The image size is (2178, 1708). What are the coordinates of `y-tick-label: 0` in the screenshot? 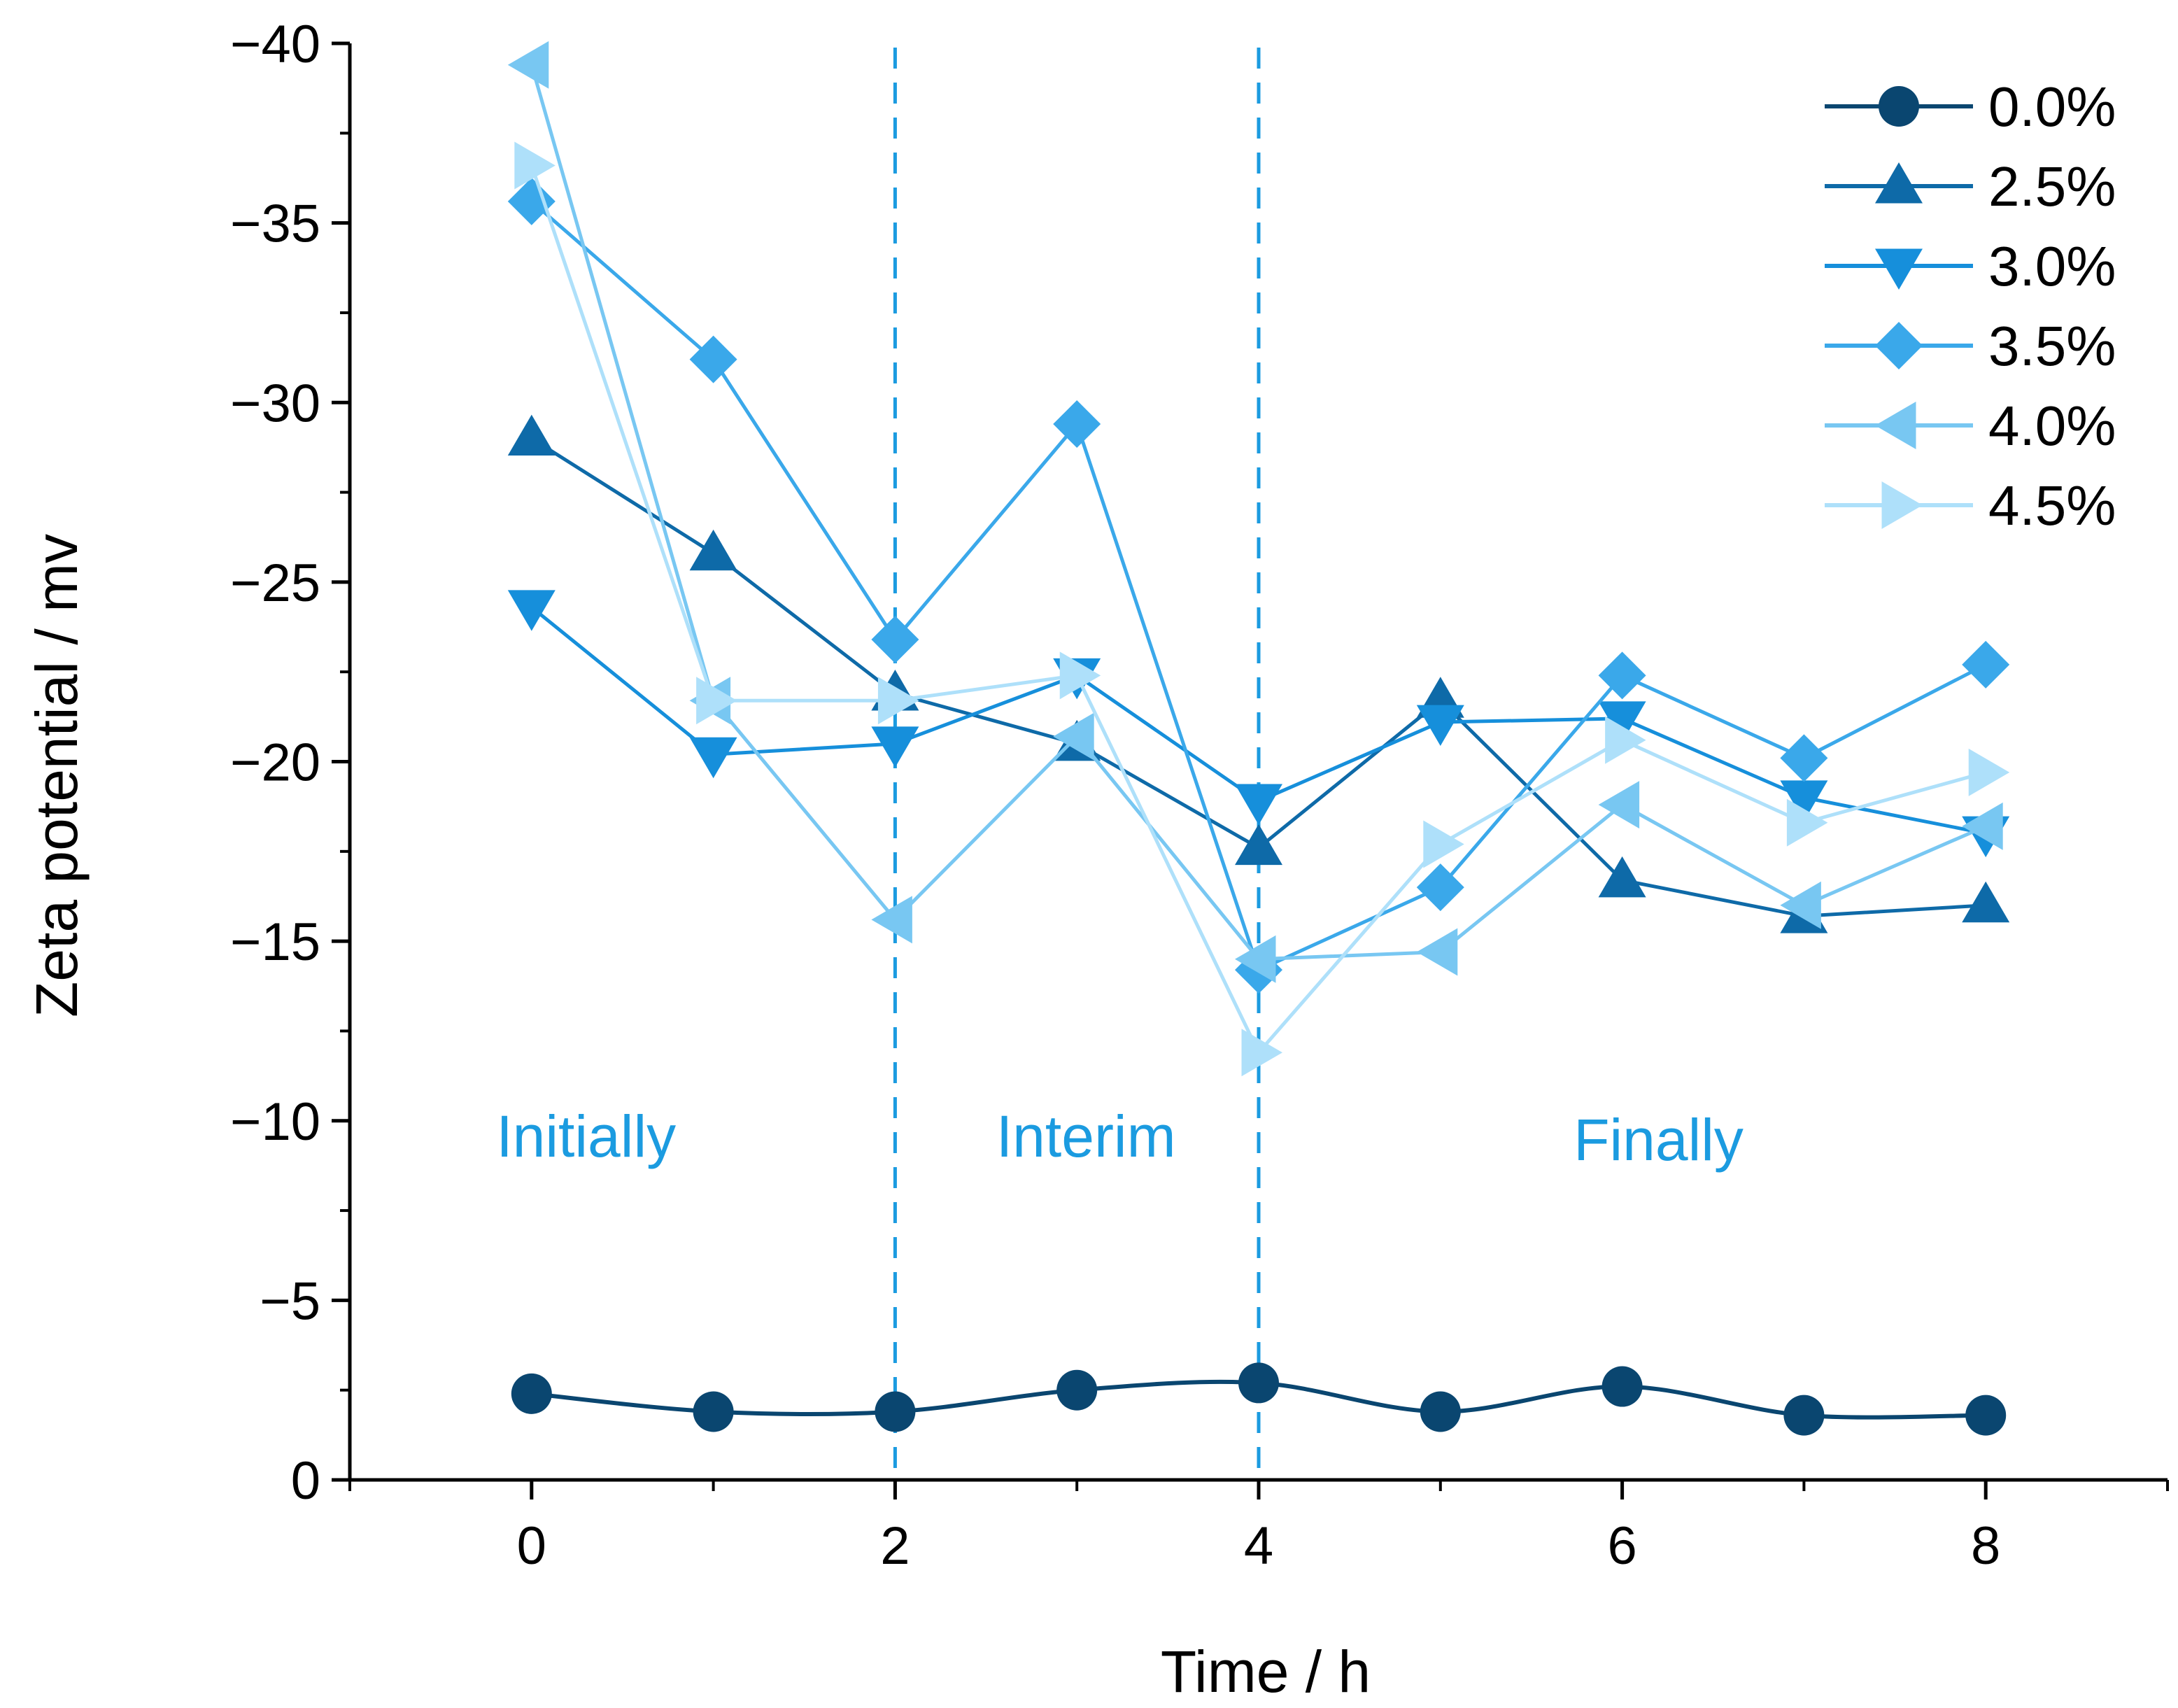 It's located at (305, 1481).